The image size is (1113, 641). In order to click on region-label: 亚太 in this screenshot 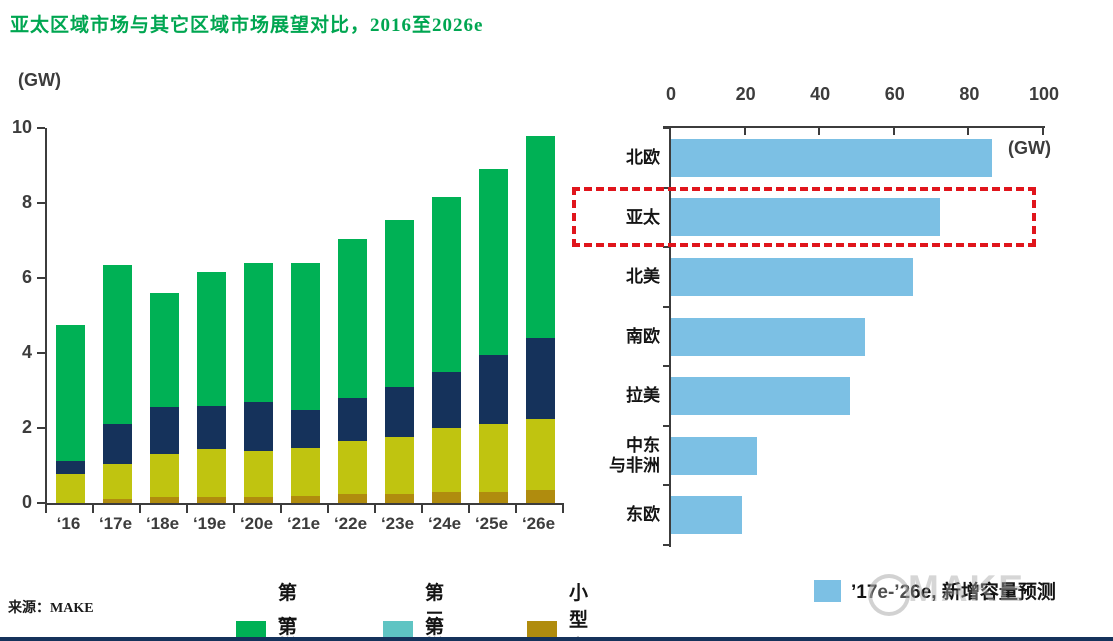, I will do `click(643, 217)`.